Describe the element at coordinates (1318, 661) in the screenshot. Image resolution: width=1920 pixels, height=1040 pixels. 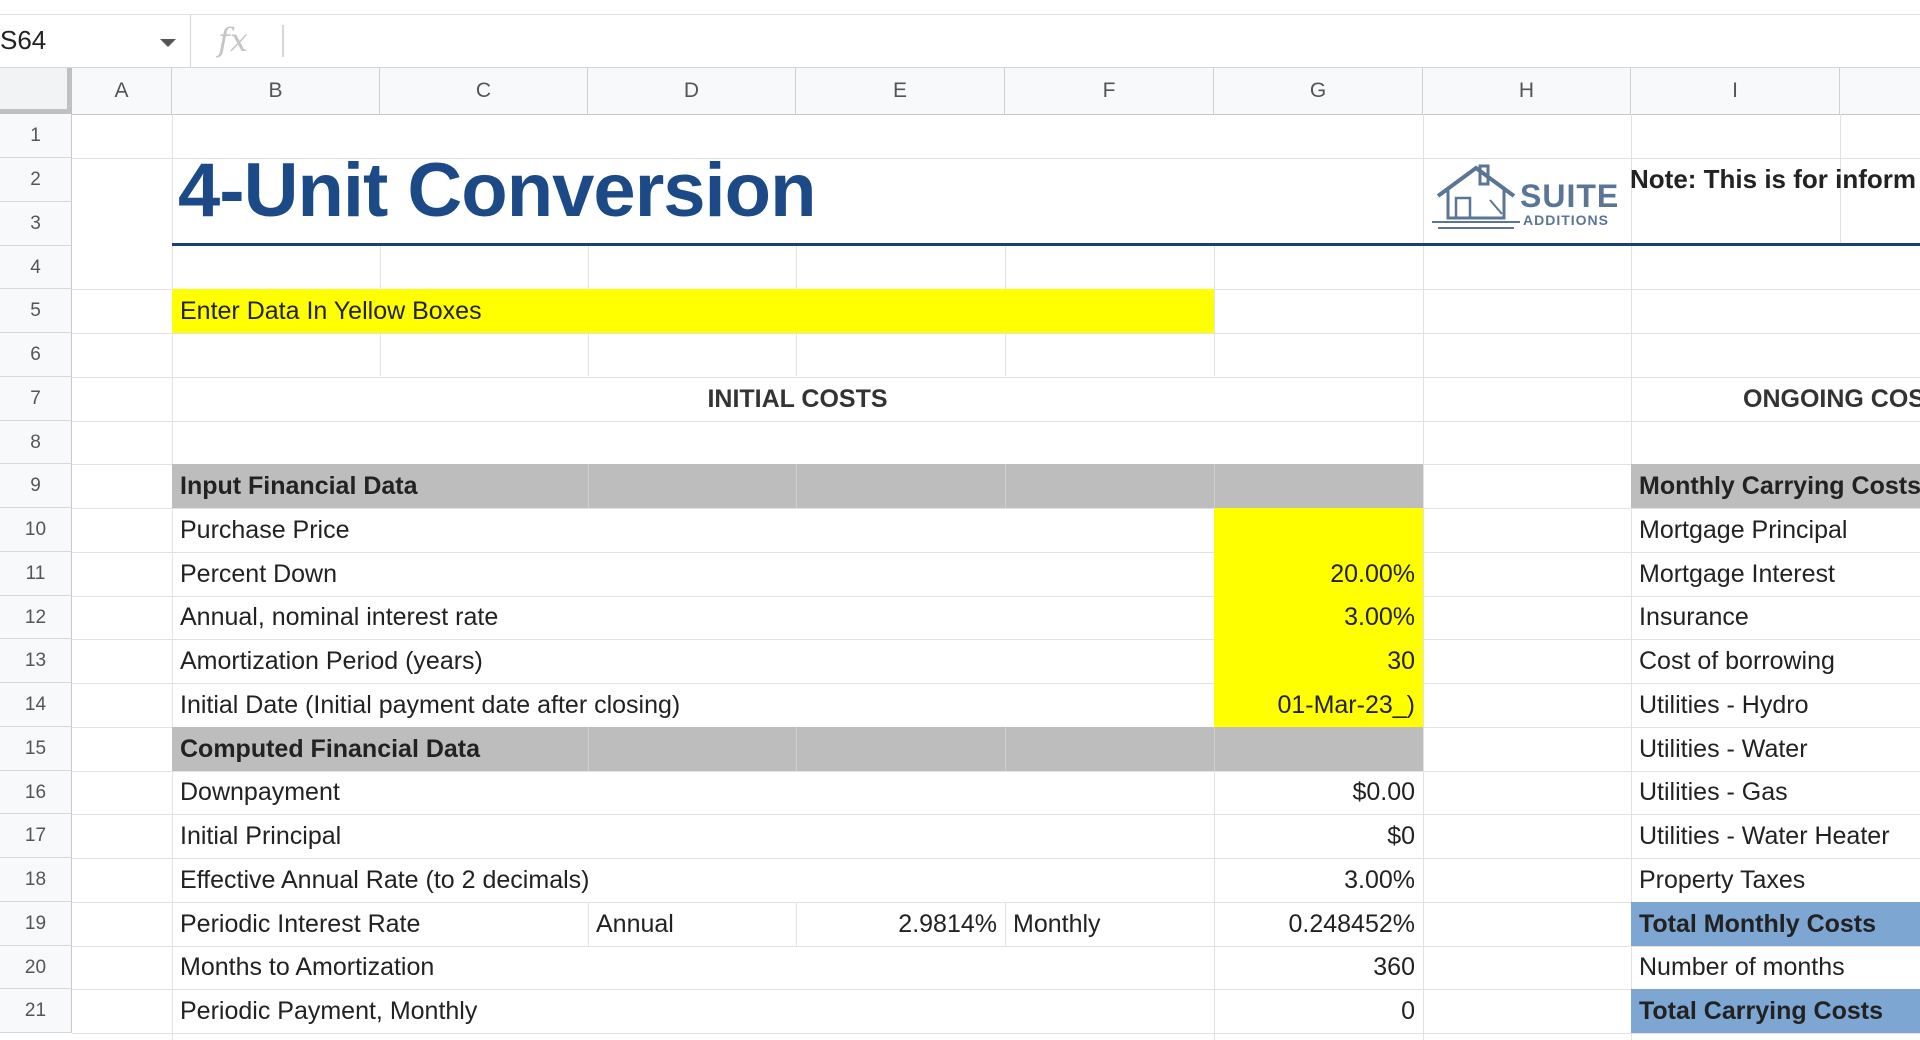
I see `input-value-amortization: 30` at that location.